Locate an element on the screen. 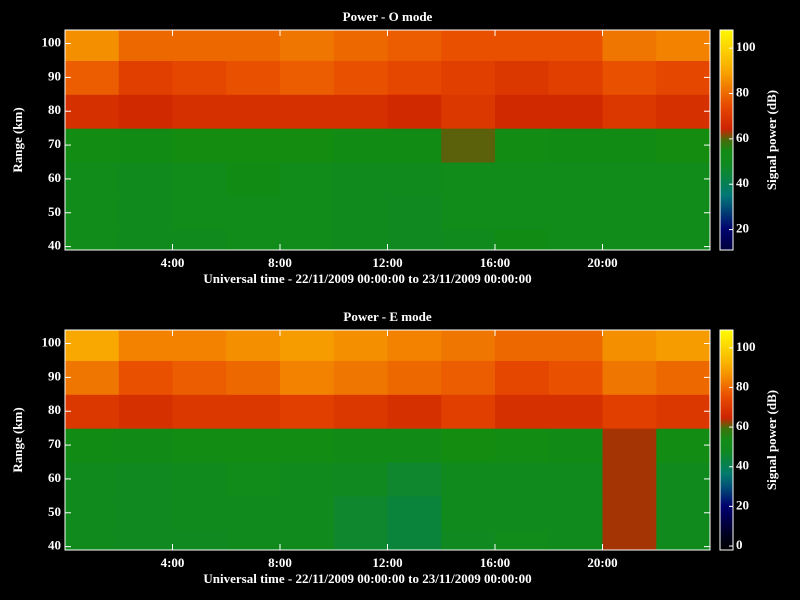 The width and height of the screenshot is (800, 600). colorbar-tick-label: 20 is located at coordinates (742, 504).